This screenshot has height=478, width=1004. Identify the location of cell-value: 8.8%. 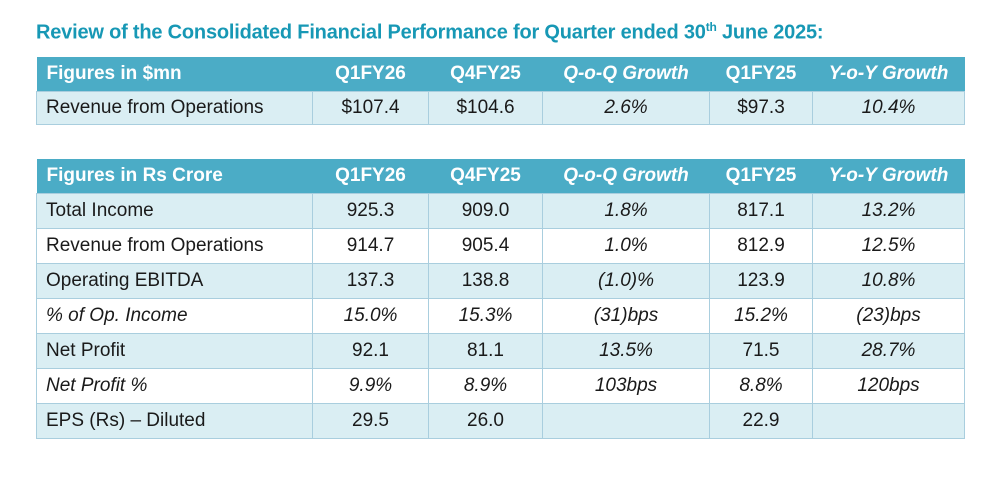
(761, 385).